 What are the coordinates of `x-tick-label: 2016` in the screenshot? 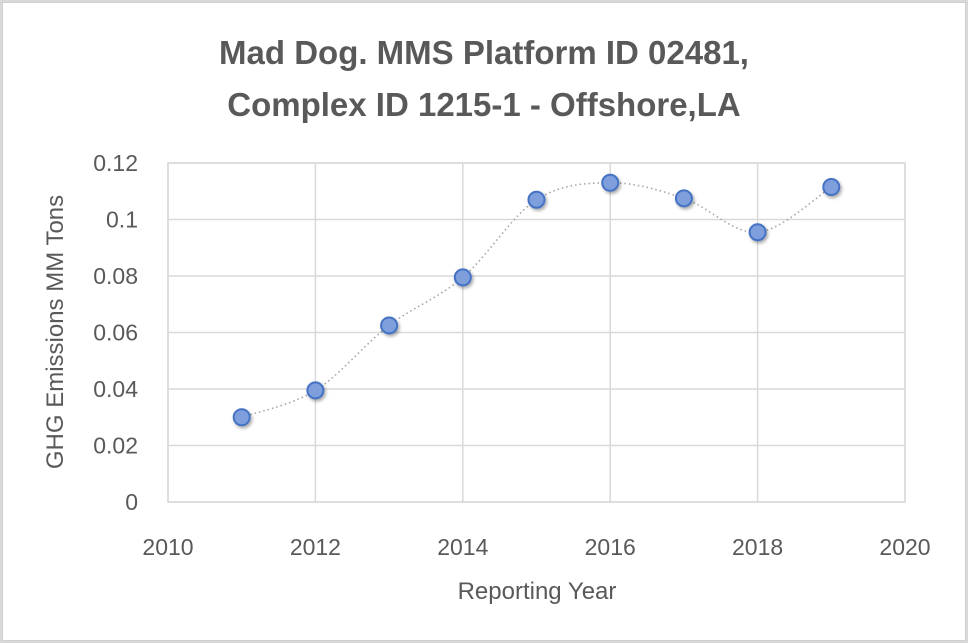 It's located at (610, 547).